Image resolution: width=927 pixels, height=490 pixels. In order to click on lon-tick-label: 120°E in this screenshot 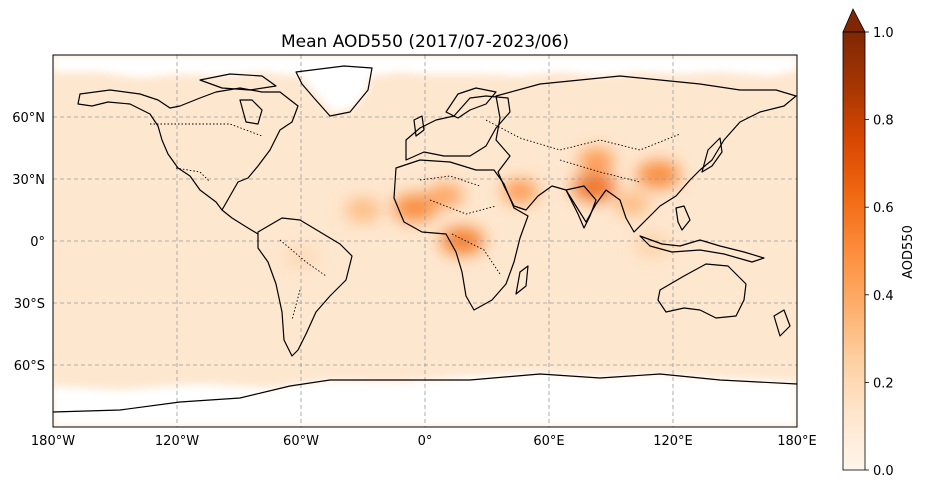, I will do `click(673, 441)`.